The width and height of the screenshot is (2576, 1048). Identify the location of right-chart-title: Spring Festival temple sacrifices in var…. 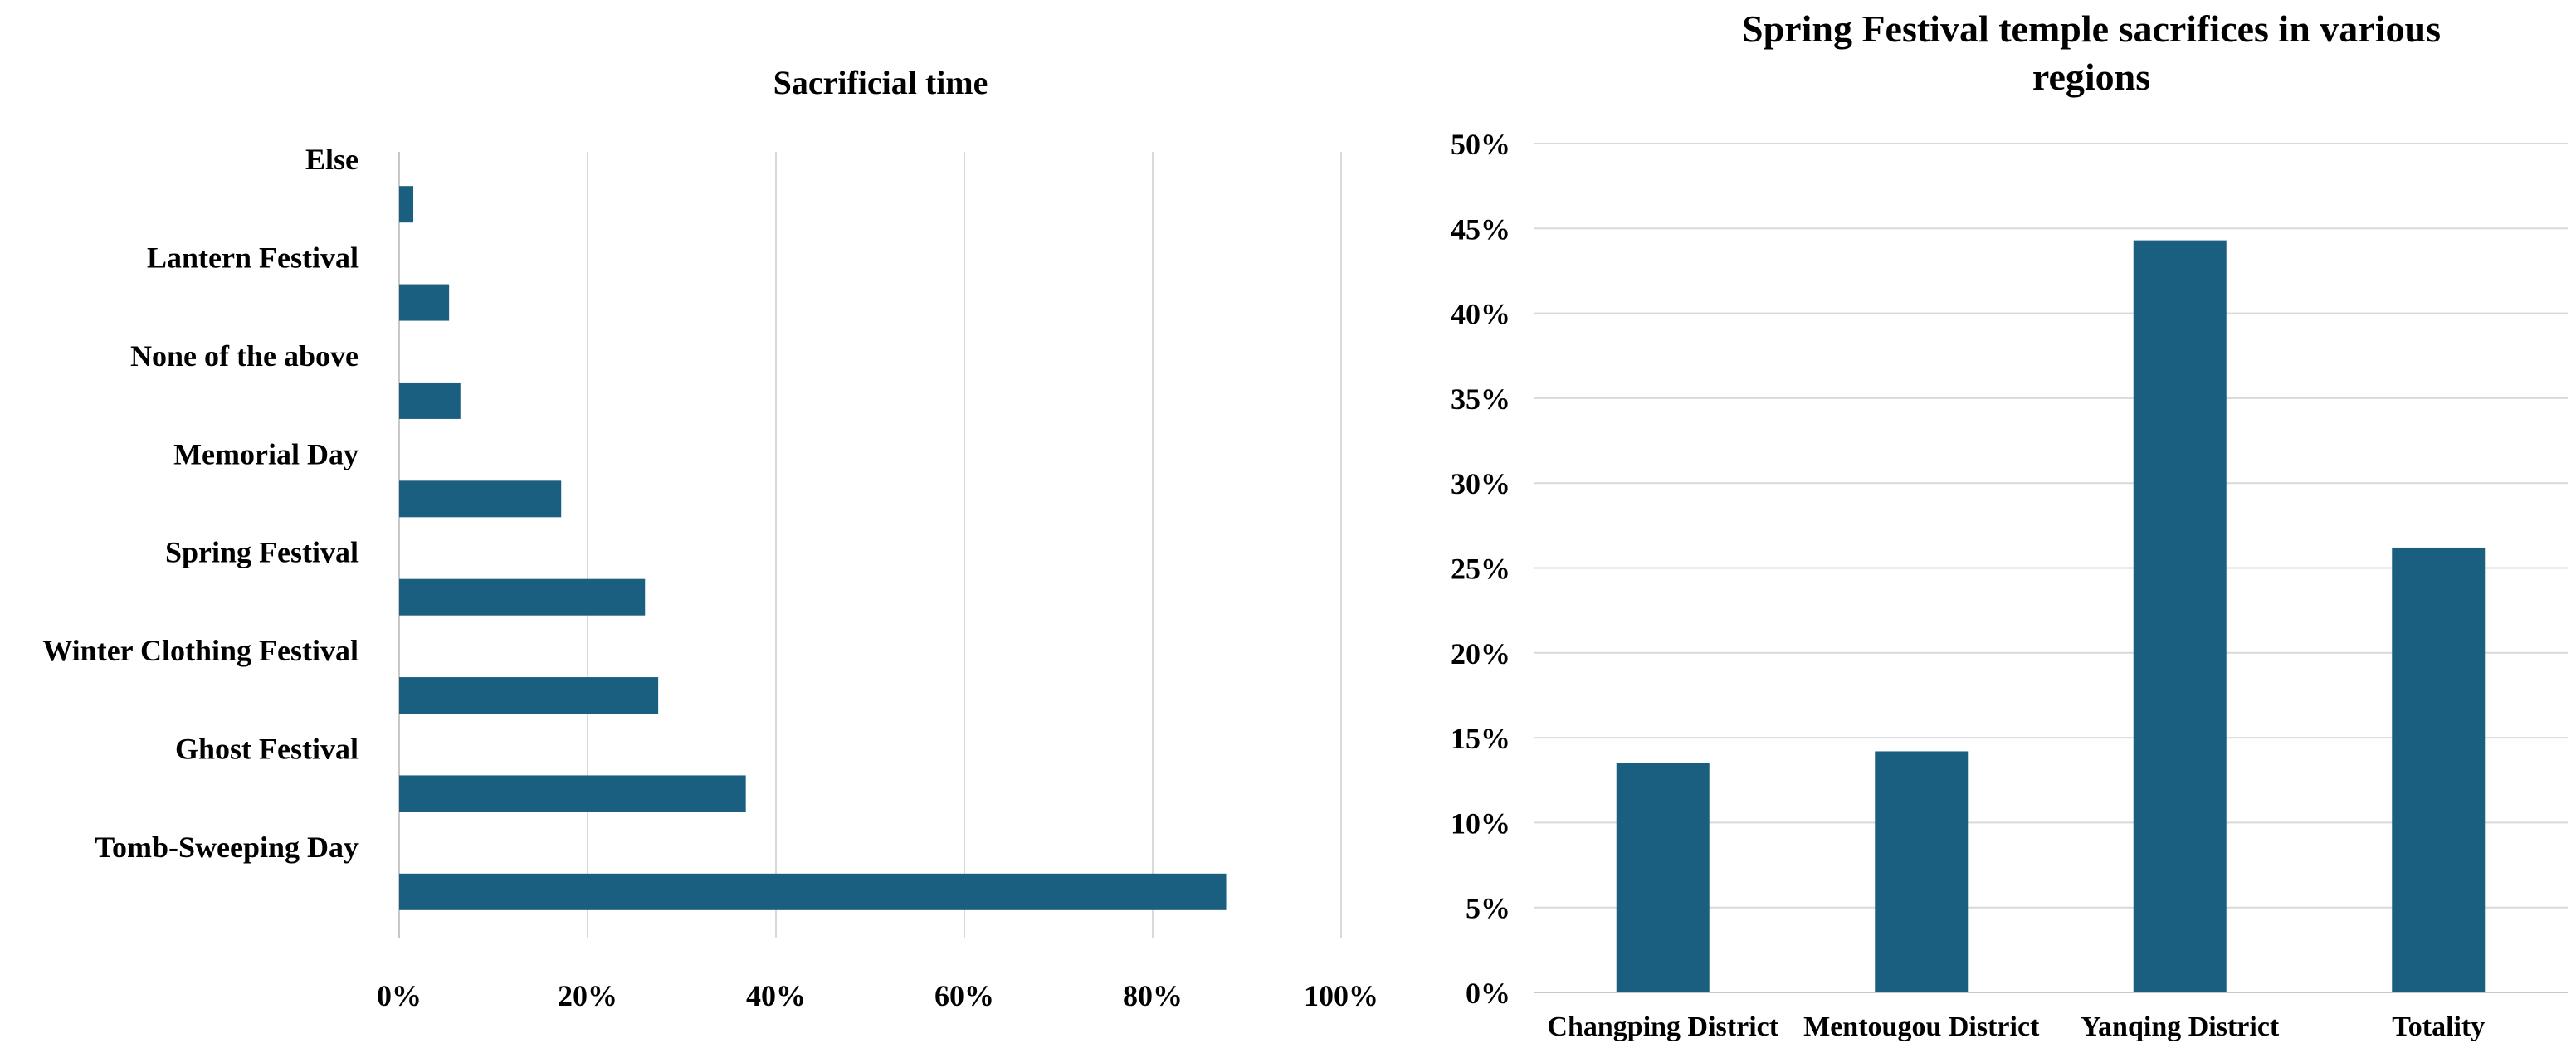
(2092, 53).